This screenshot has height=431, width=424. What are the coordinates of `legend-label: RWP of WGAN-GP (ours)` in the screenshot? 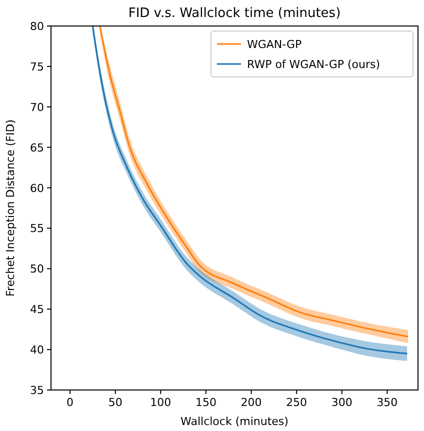 It's located at (313, 64).